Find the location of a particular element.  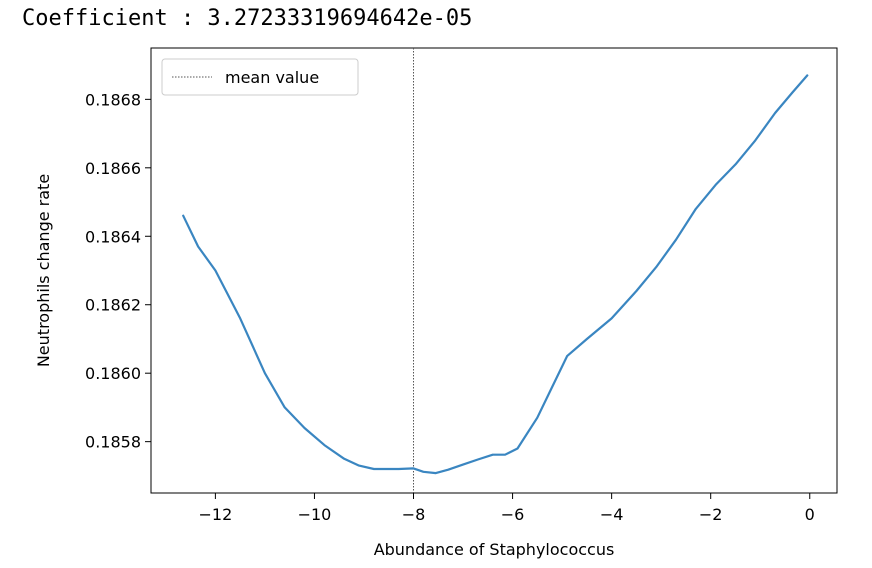

y-tick-label: 0.1860 is located at coordinates (113, 373).